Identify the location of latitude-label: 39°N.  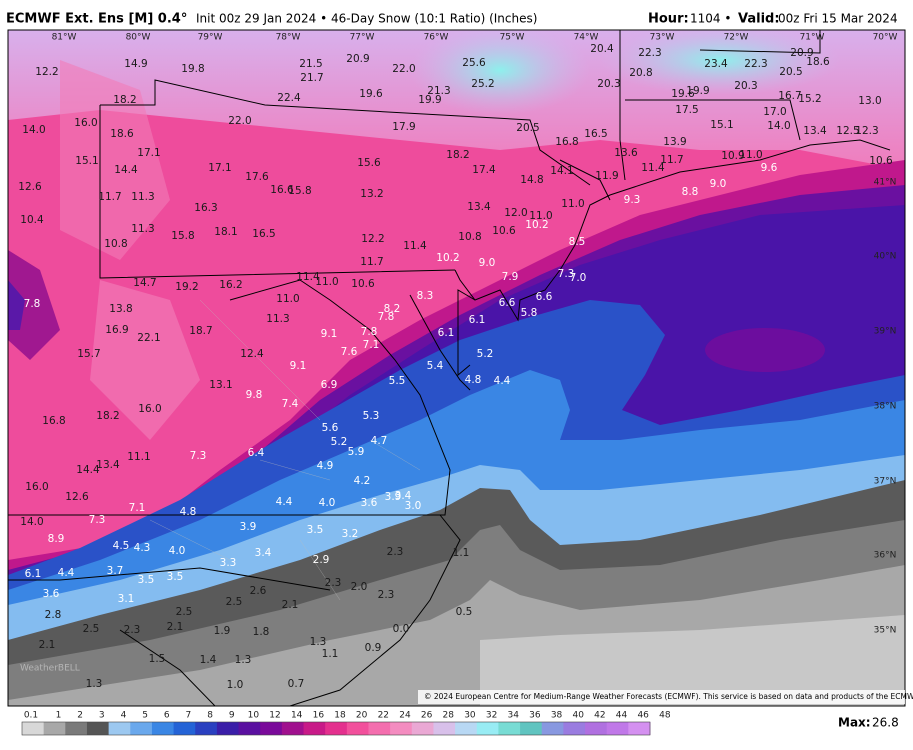
(885, 332).